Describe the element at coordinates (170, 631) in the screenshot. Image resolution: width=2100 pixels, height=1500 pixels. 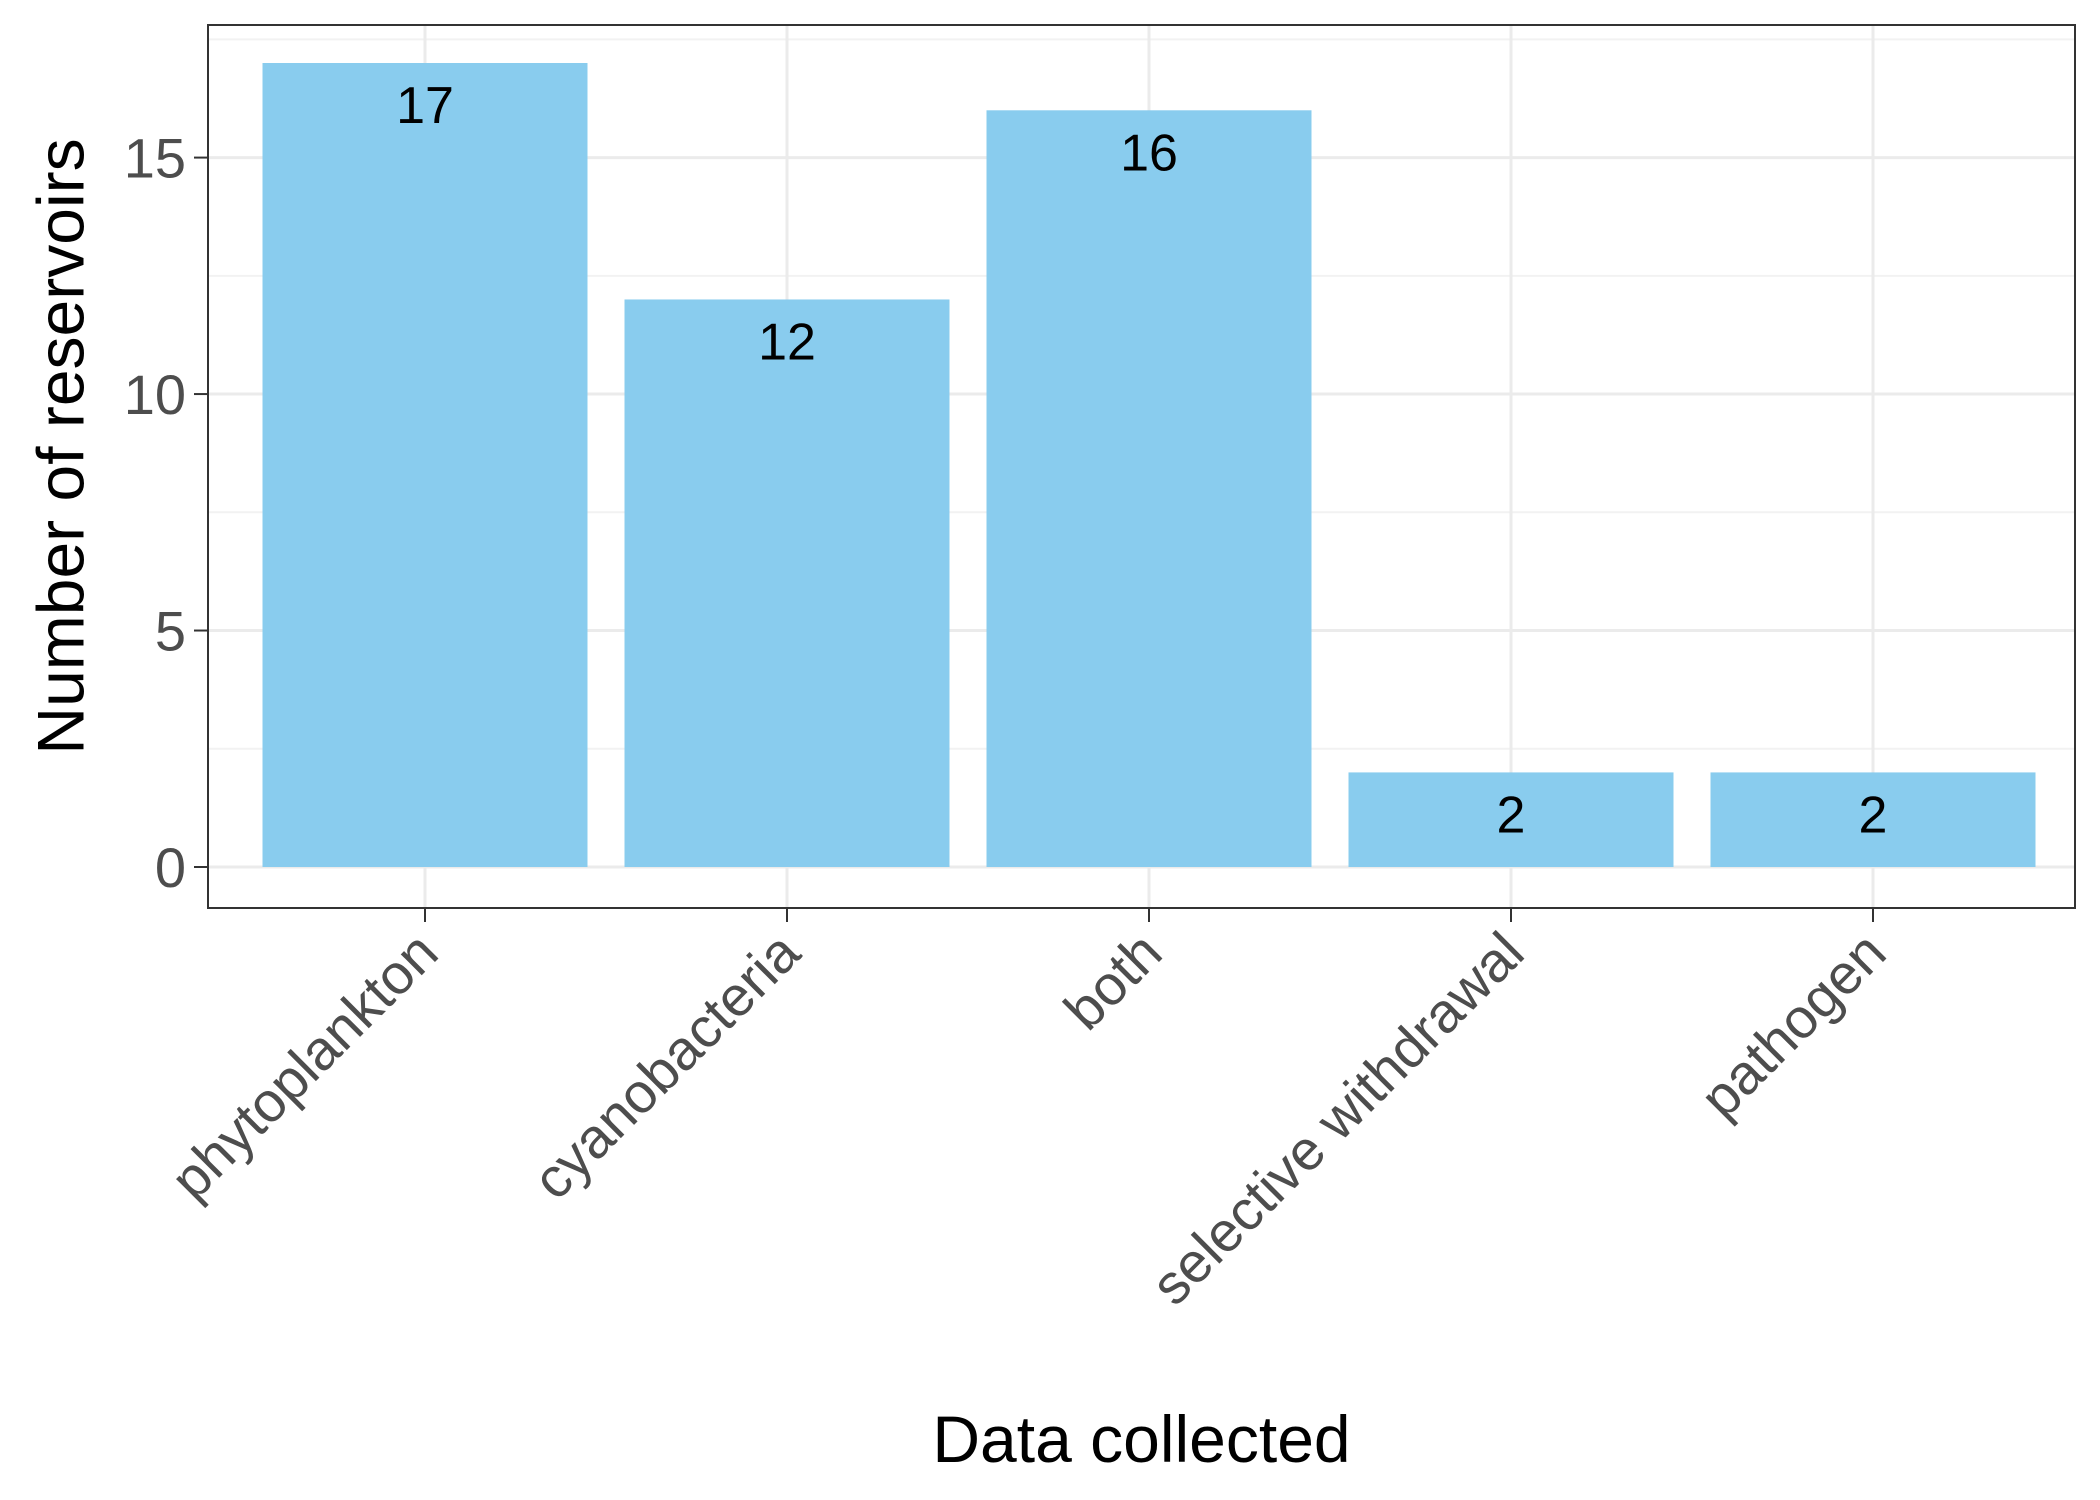
I see `y-tick-label: 5` at that location.